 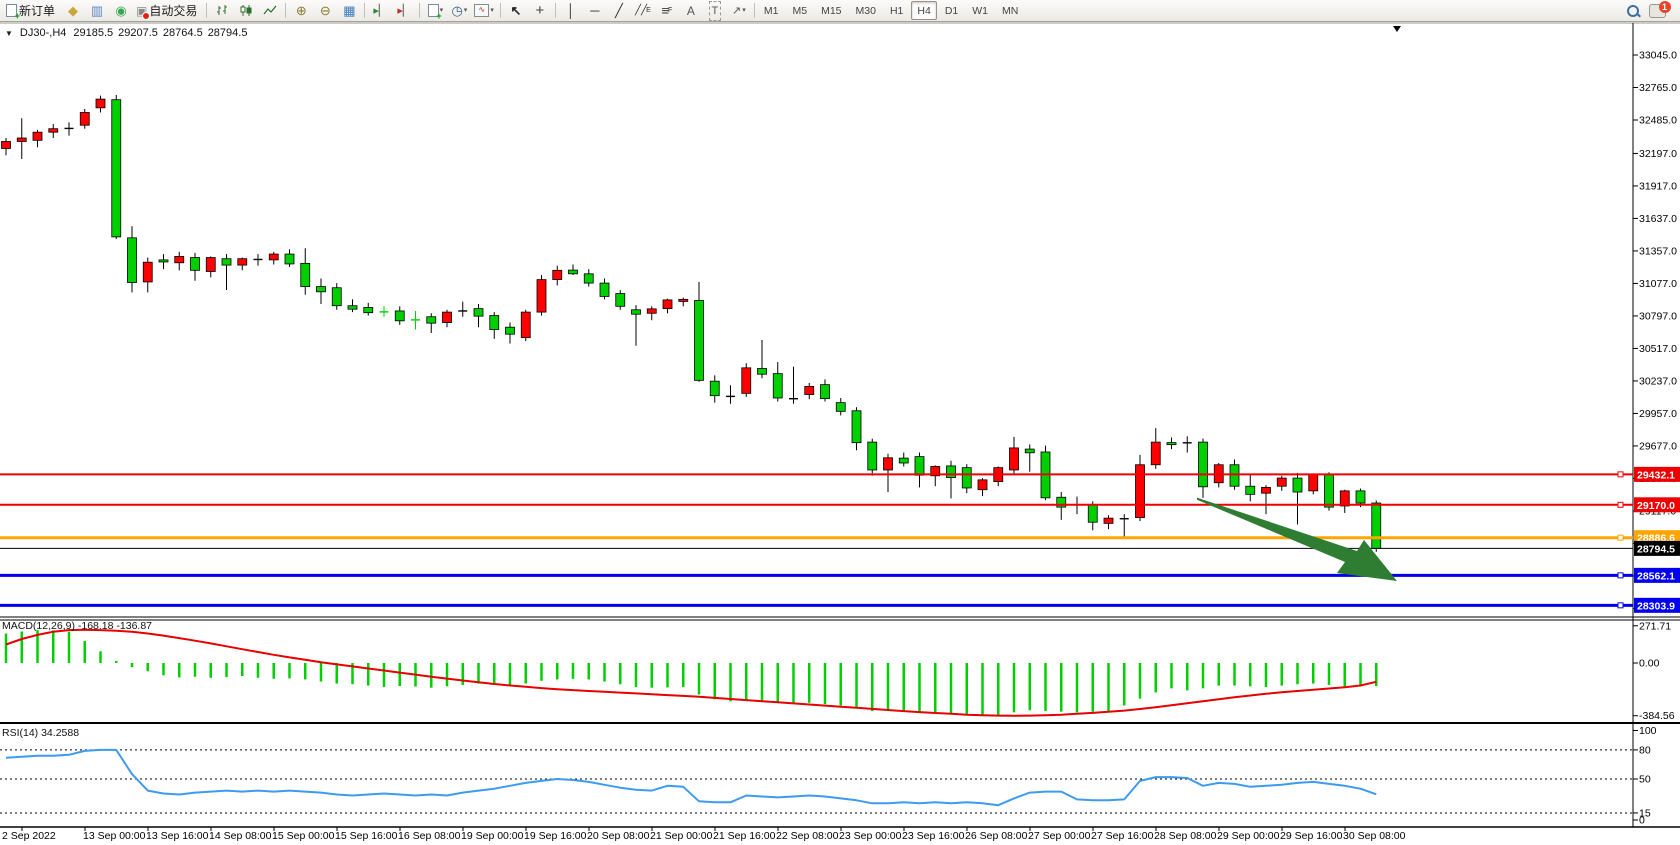 What do you see at coordinates (1658, 10) in the screenshot?
I see `notifications-button: 1` at bounding box center [1658, 10].